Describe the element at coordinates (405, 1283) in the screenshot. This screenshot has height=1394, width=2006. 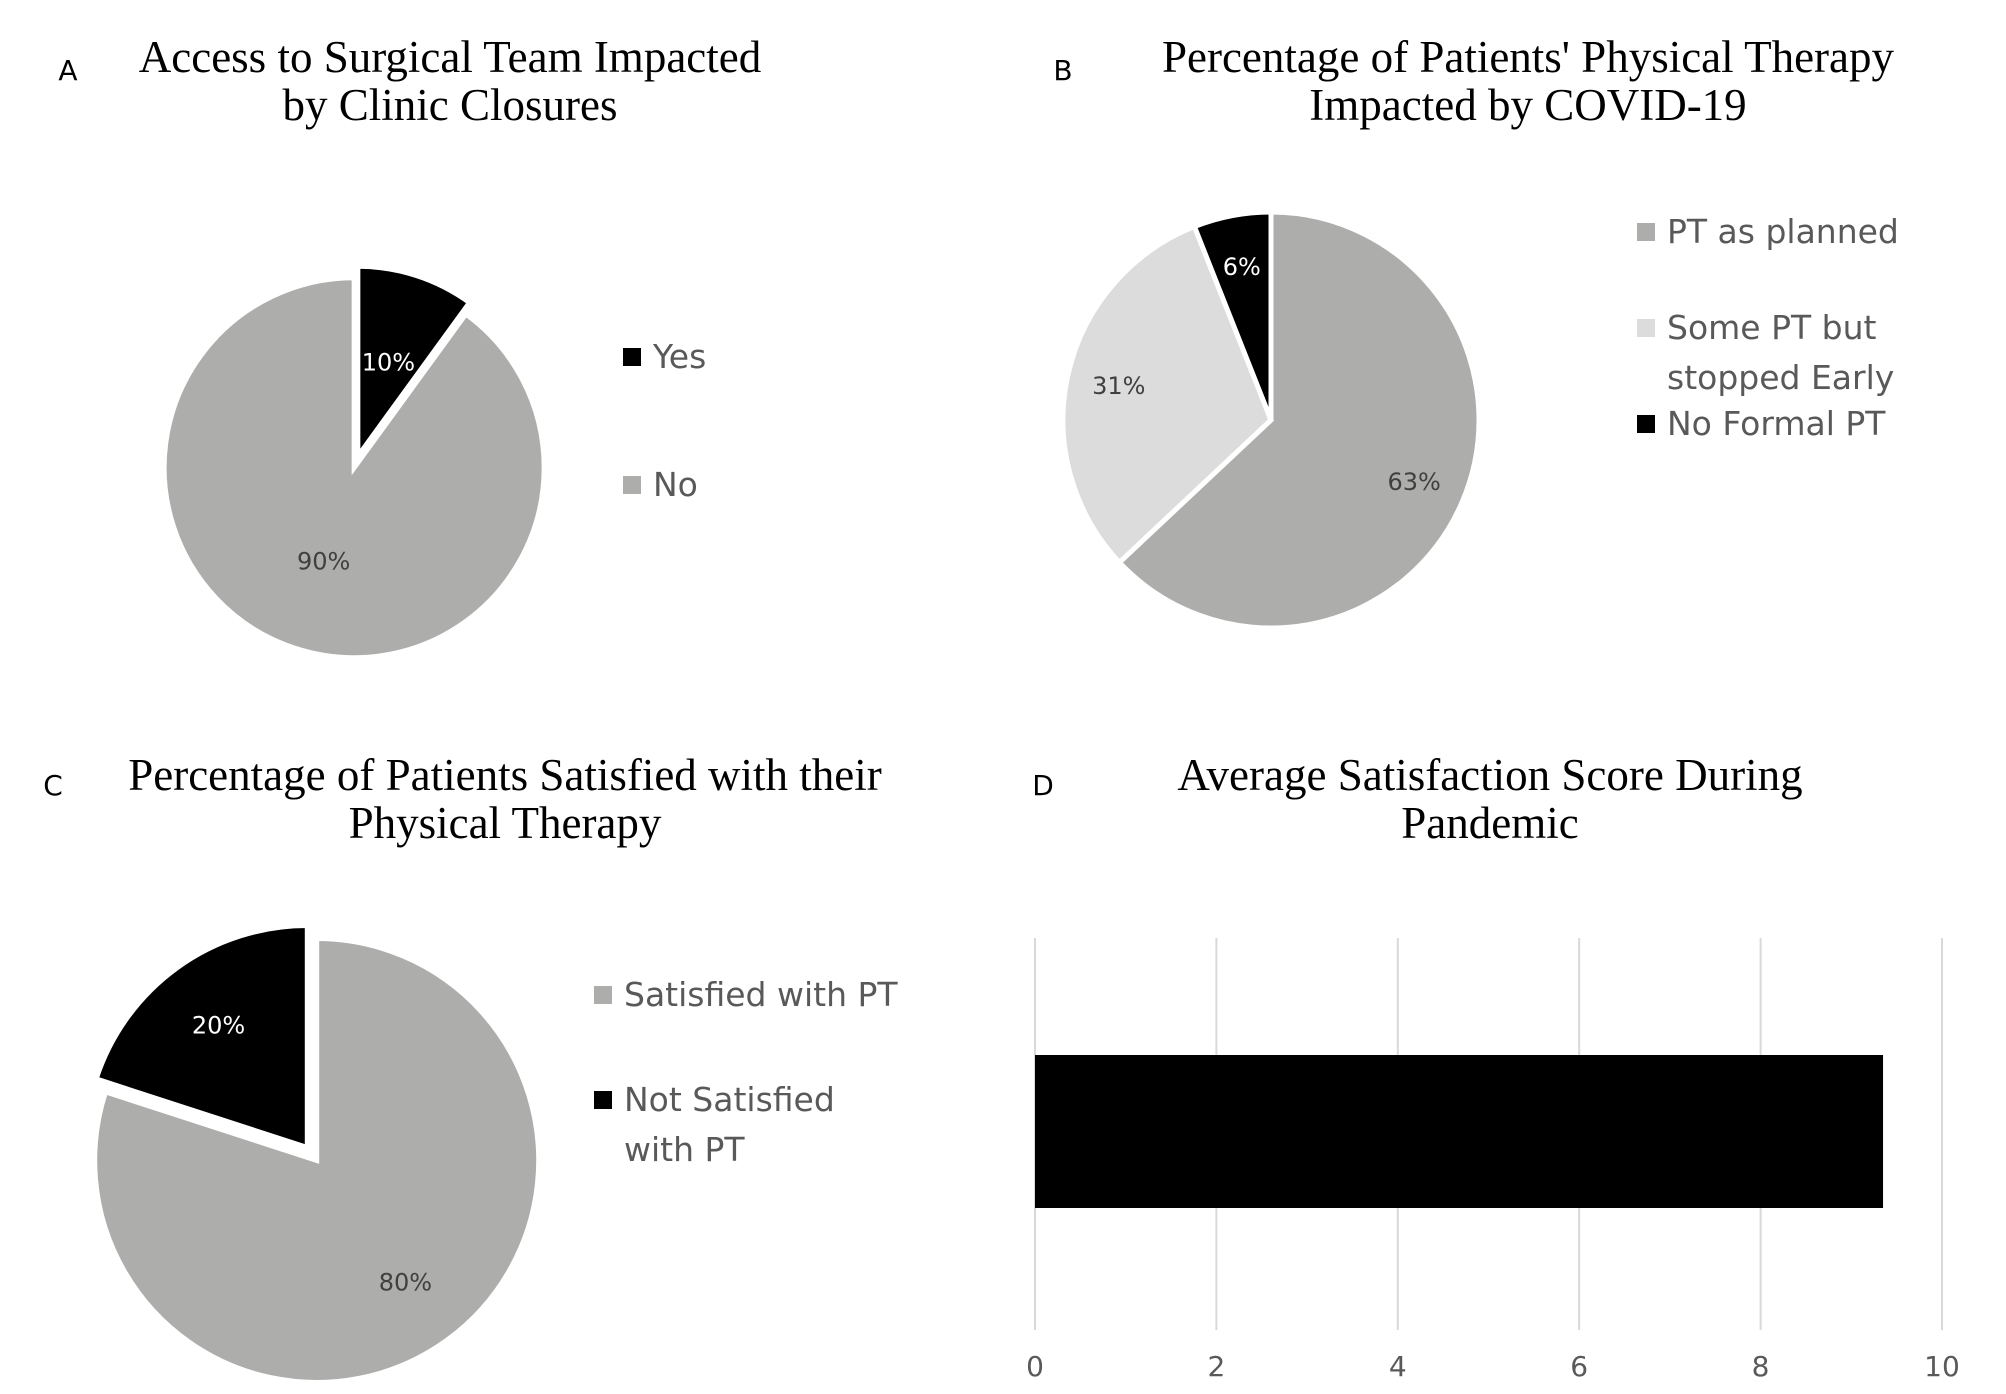
I see `panel-c-slice-label-satisfied-with-pt: 80%` at that location.